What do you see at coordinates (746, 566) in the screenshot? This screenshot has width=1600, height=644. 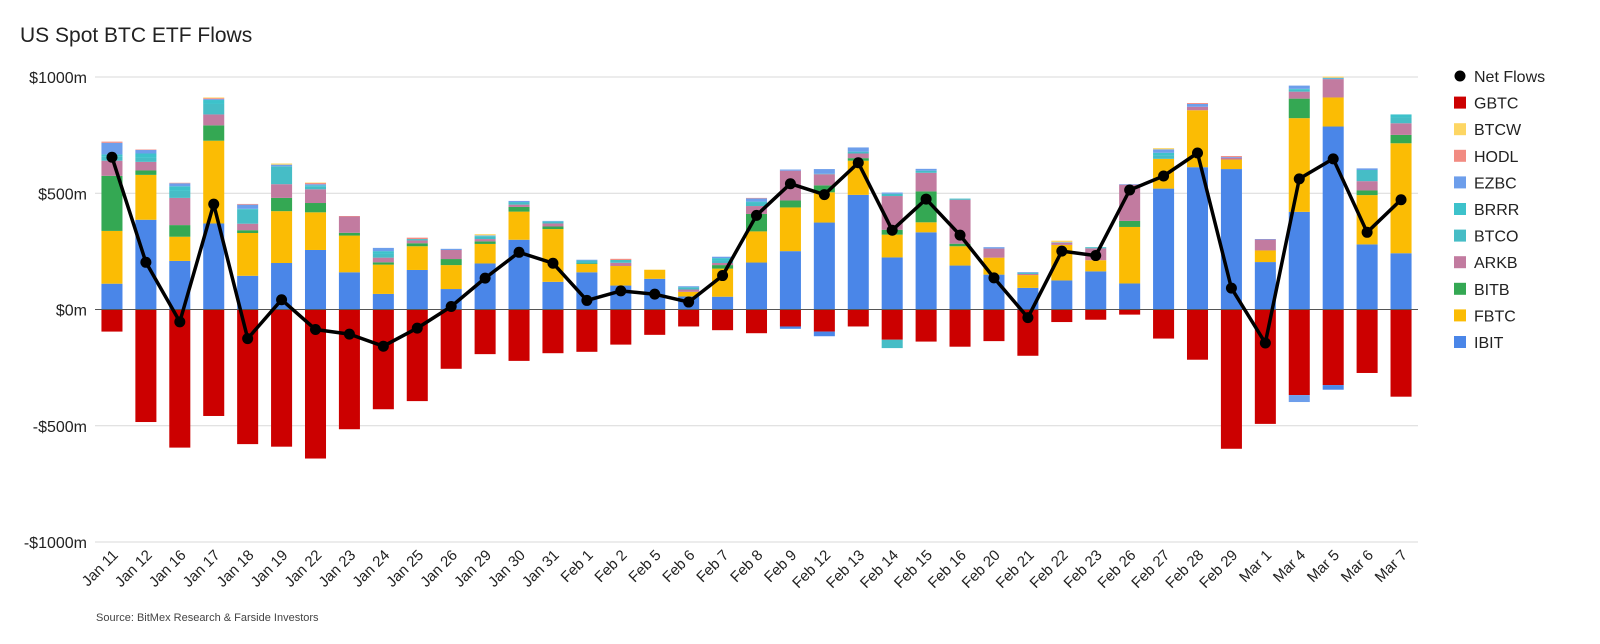 I see `x-tick-label: Feb 8` at bounding box center [746, 566].